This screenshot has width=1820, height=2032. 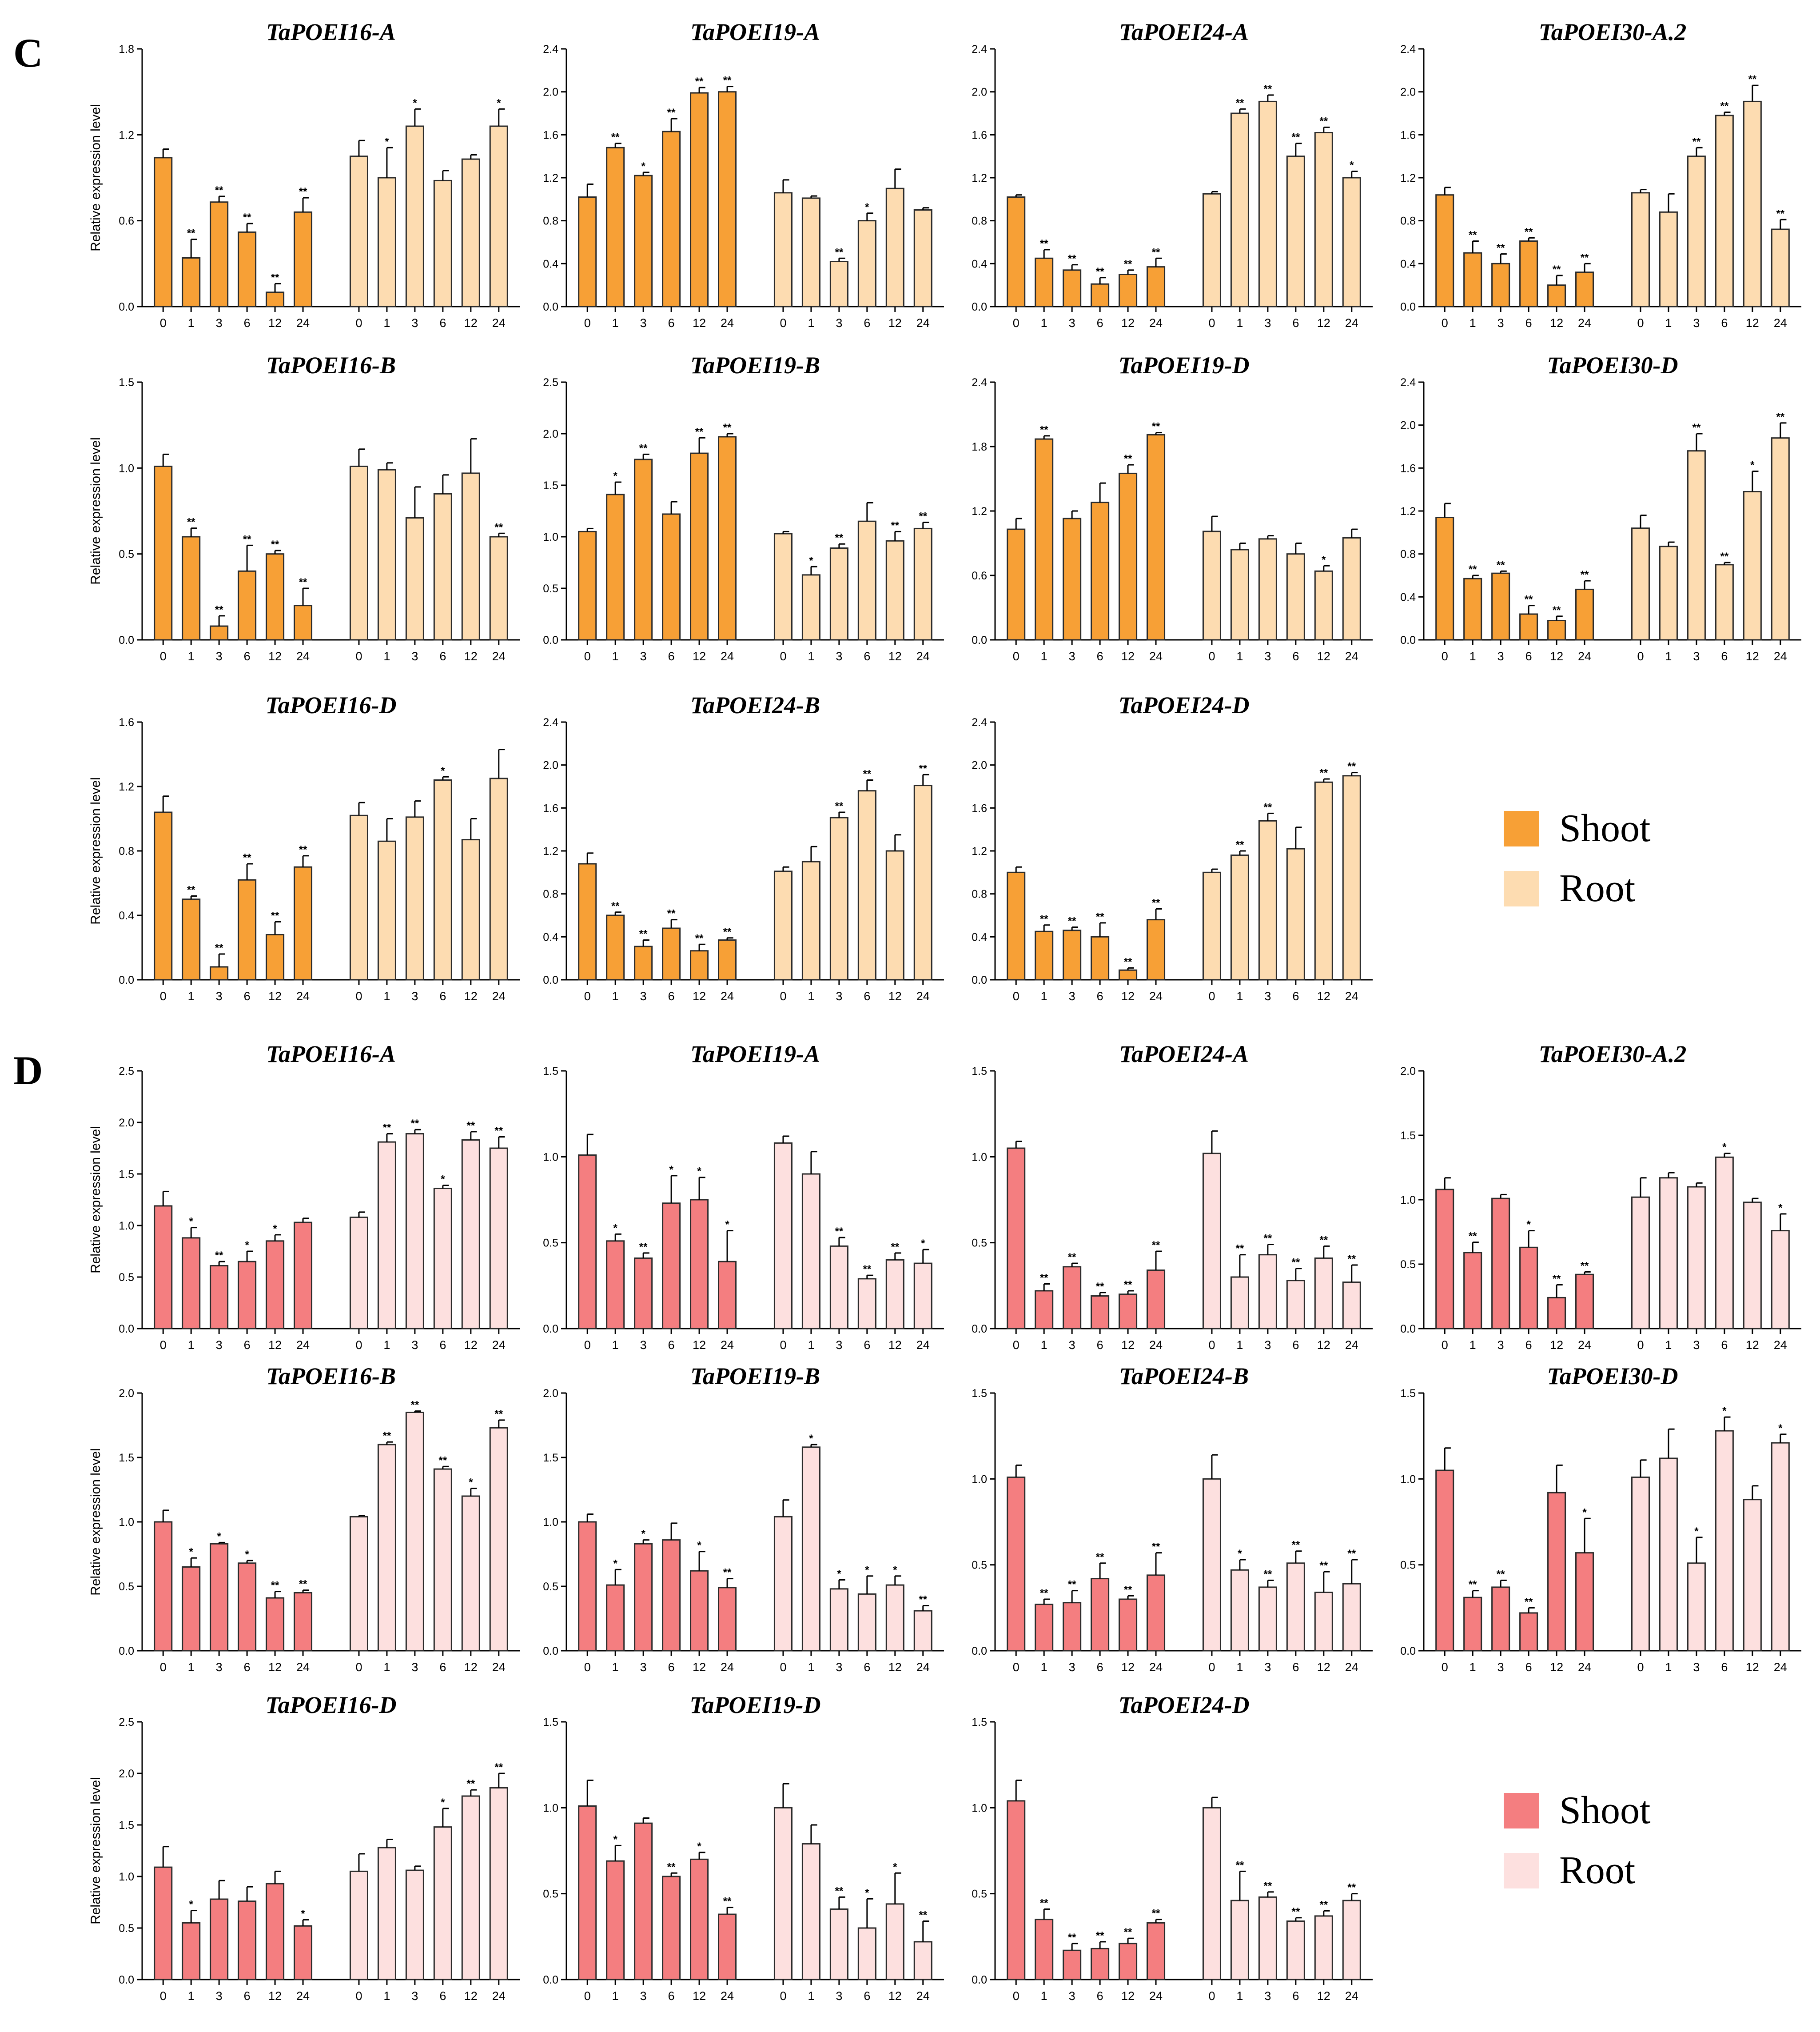 I want to click on y-tick-label: 1.2, so click(x=979, y=178).